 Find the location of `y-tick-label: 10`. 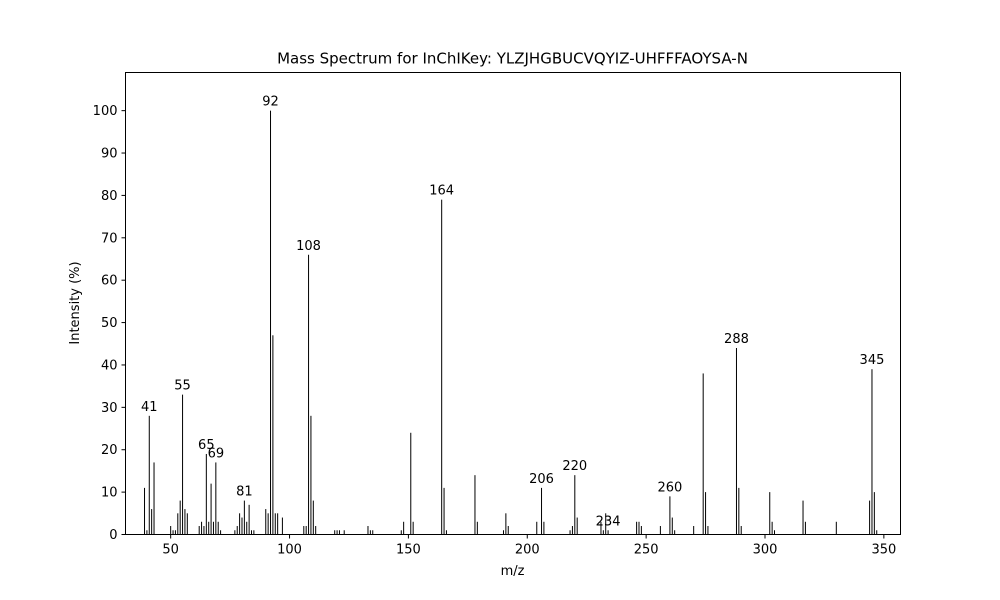

y-tick-label: 10 is located at coordinates (109, 493).